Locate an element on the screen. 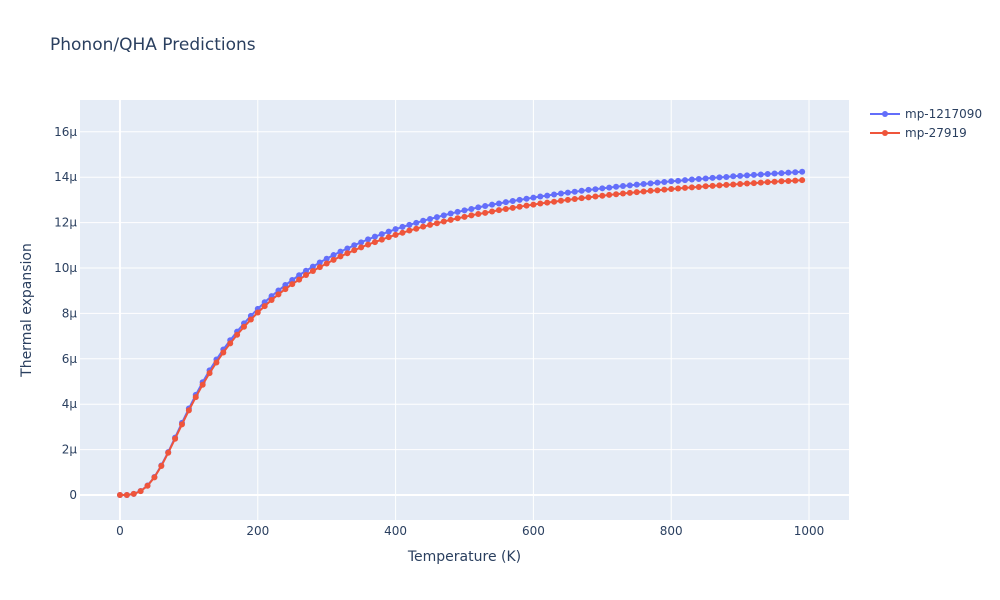 The height and width of the screenshot is (600, 1000). y-tick-label: 14μ is located at coordinates (65, 177).